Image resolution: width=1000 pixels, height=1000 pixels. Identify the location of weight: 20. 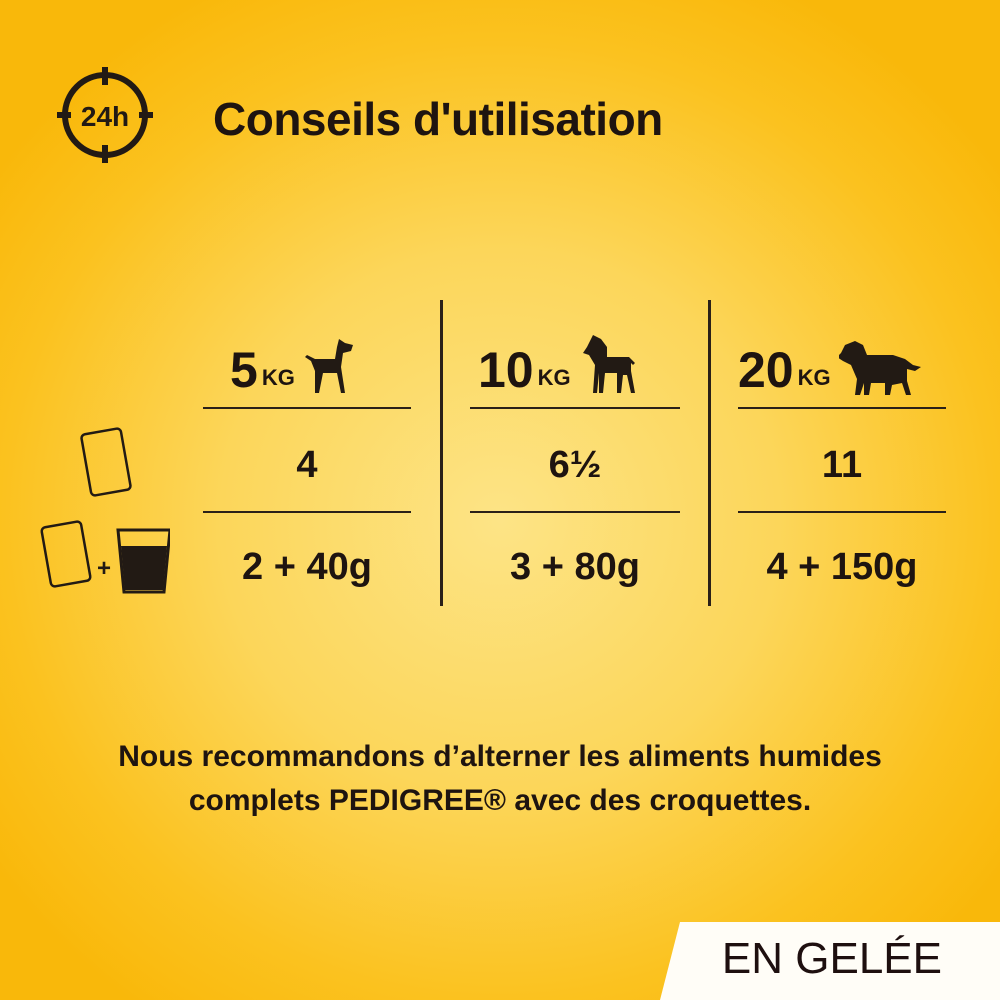
(766, 370).